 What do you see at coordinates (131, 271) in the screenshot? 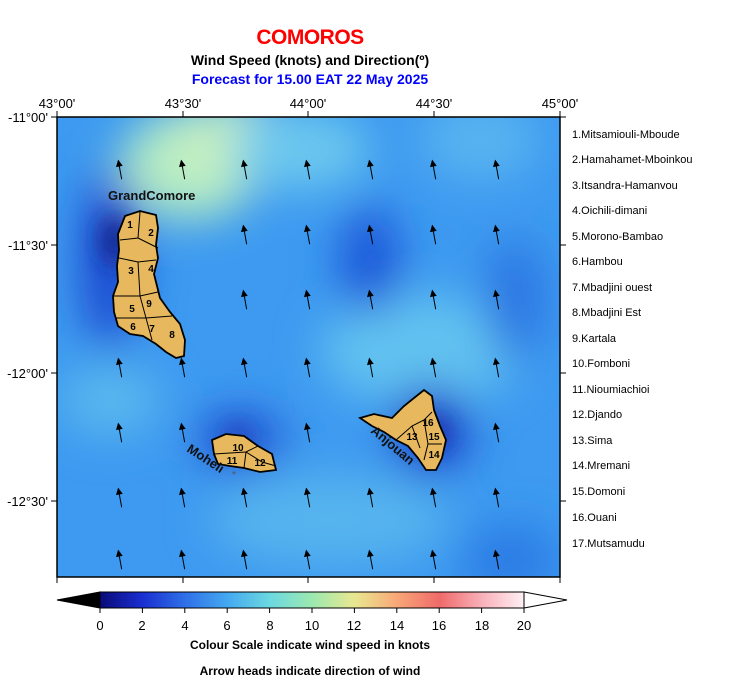
I see `region-number: 3` at bounding box center [131, 271].